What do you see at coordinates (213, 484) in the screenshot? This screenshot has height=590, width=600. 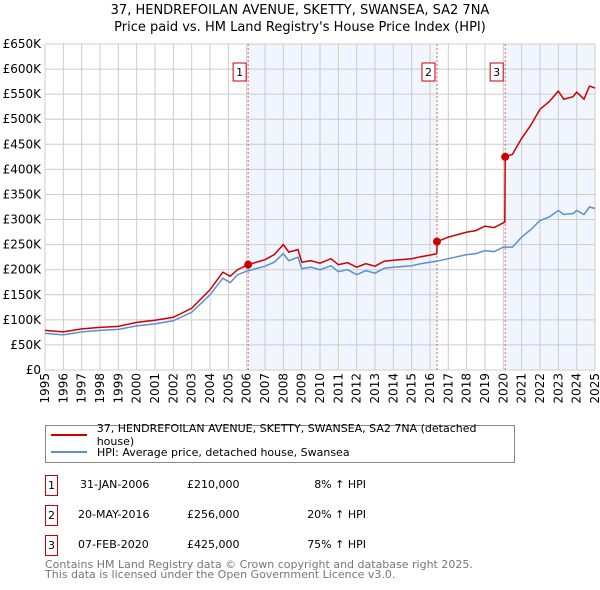 I see `sale-price: £210,000` at bounding box center [213, 484].